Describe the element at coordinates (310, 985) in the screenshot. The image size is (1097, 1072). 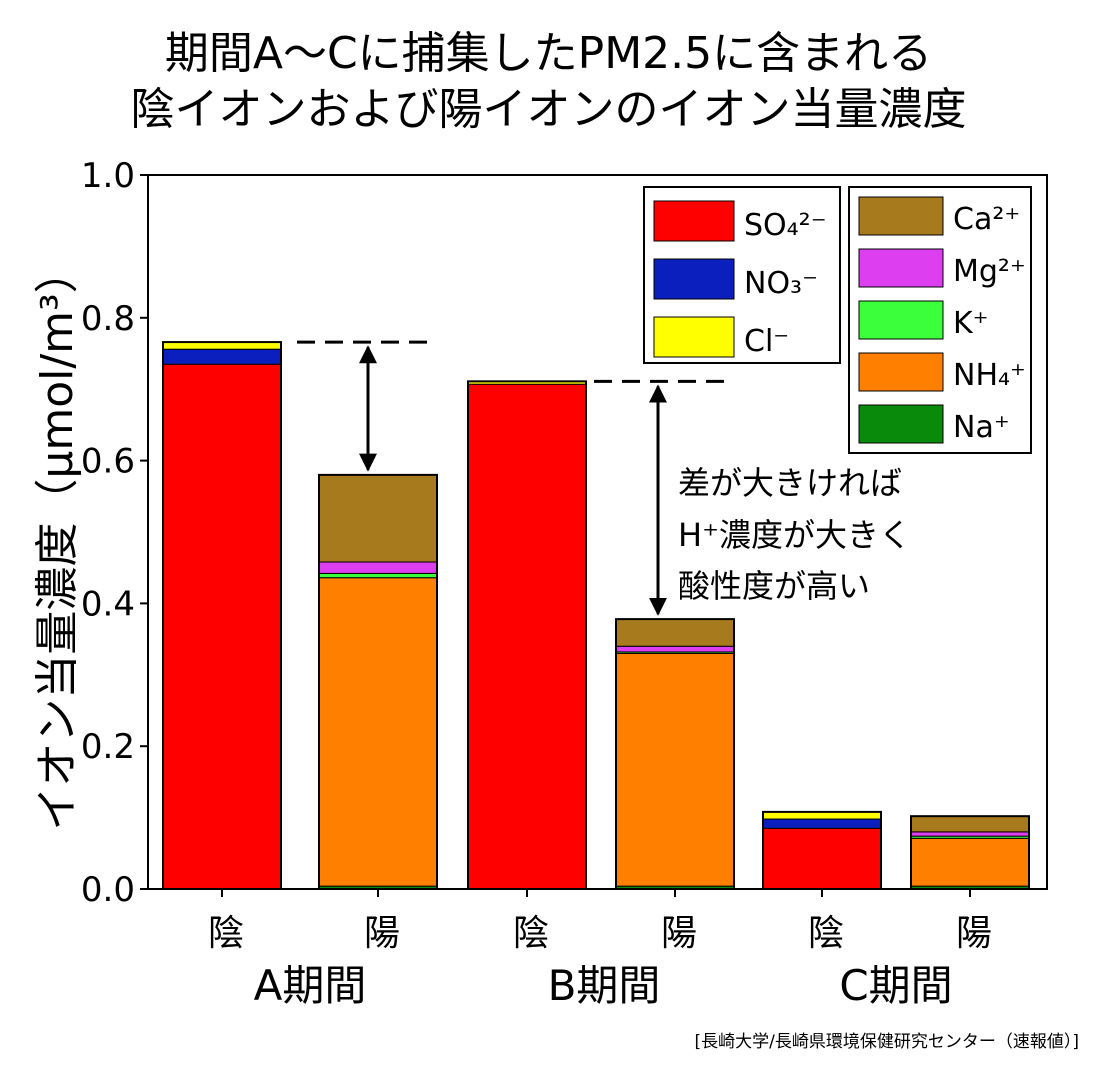
I see `group-label: A期間` at that location.